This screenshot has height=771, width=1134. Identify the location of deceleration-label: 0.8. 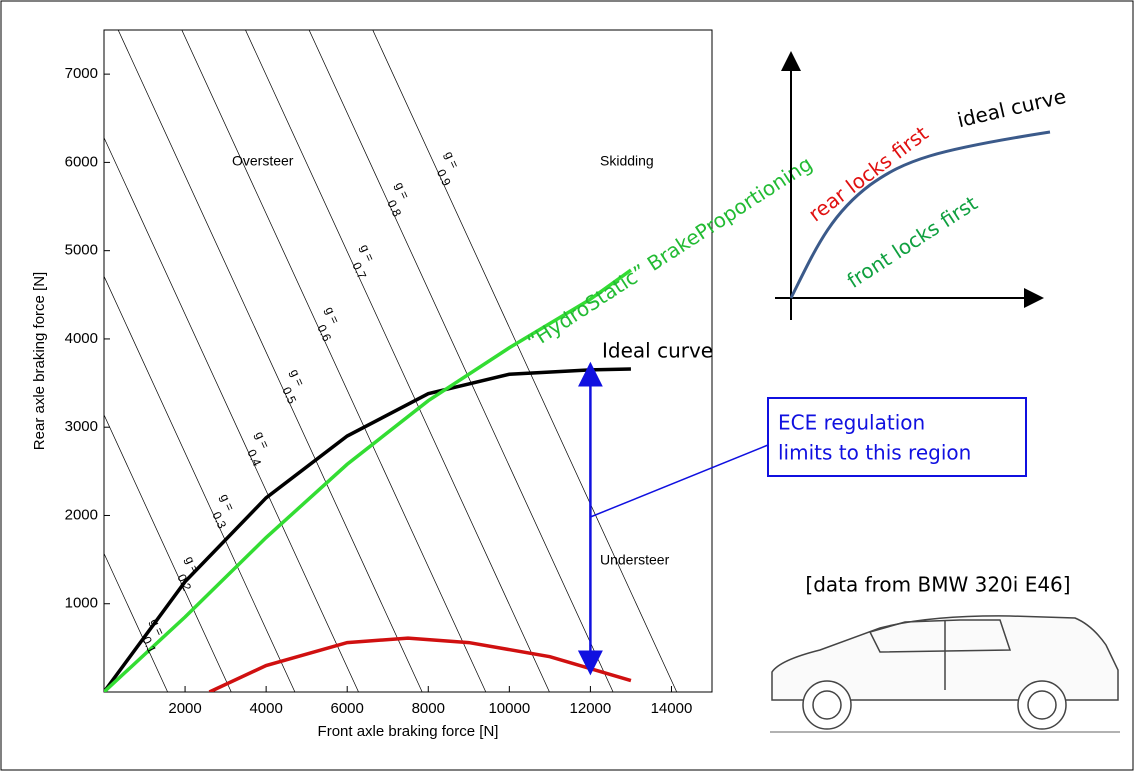
(394, 208).